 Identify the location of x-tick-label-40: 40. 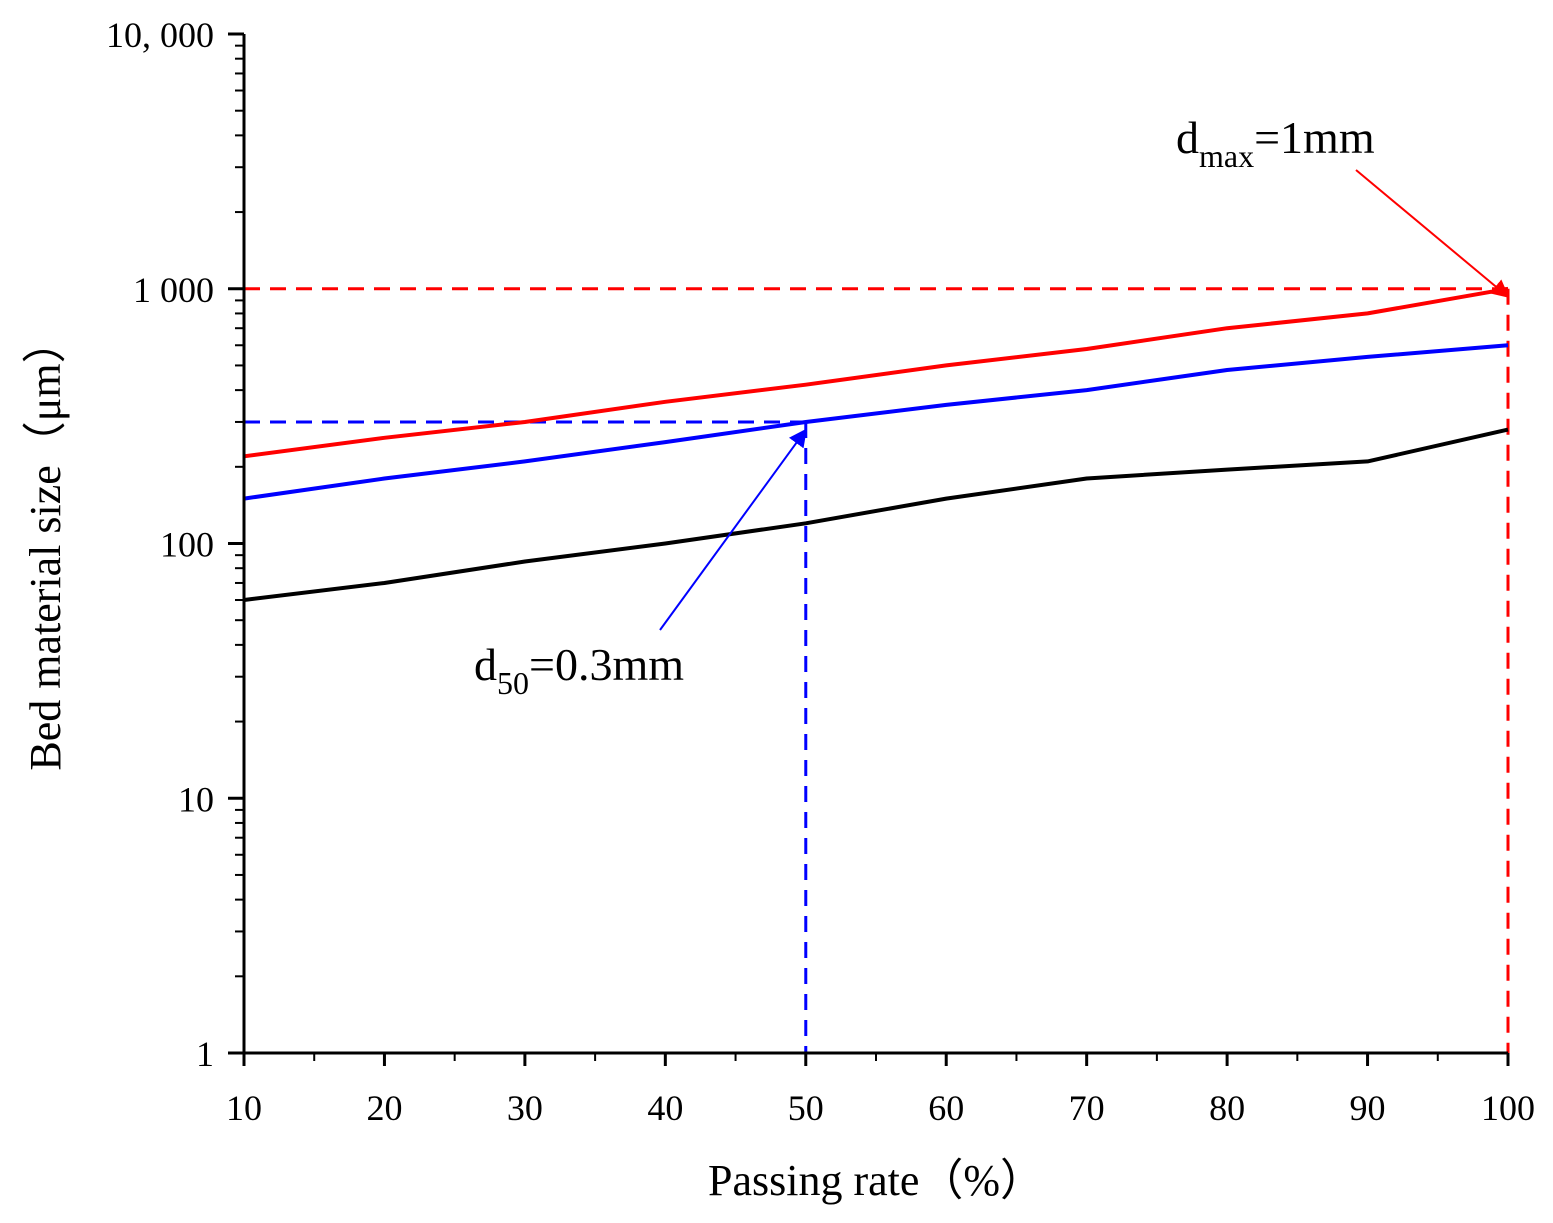
(665, 1108).